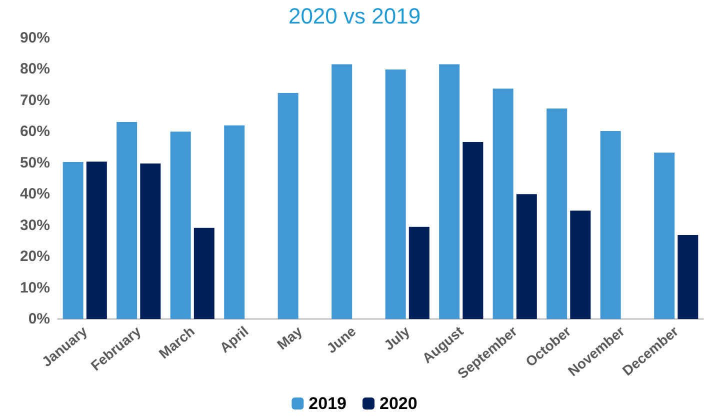 This screenshot has height=417, width=709. I want to click on y-tick-label: 90%, so click(35, 38).